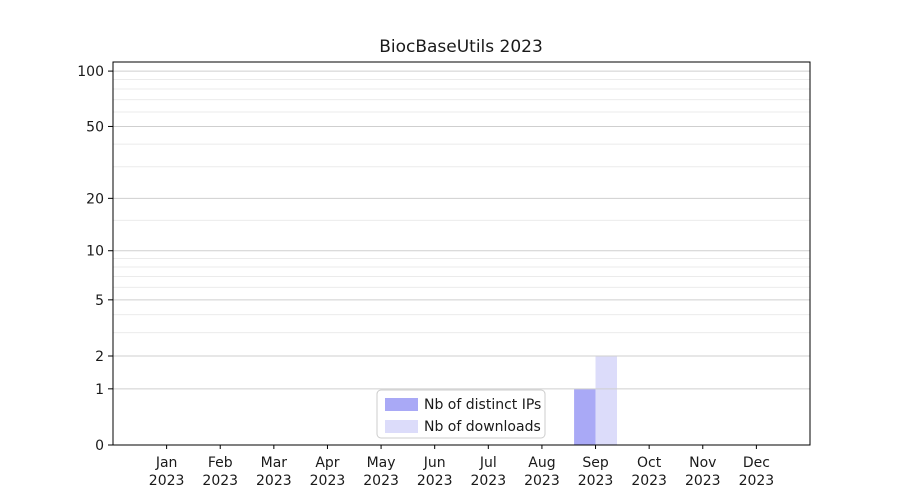 Image resolution: width=900 pixels, height=500 pixels. Describe the element at coordinates (220, 463) in the screenshot. I see `x-tick-label-month: Feb` at that location.